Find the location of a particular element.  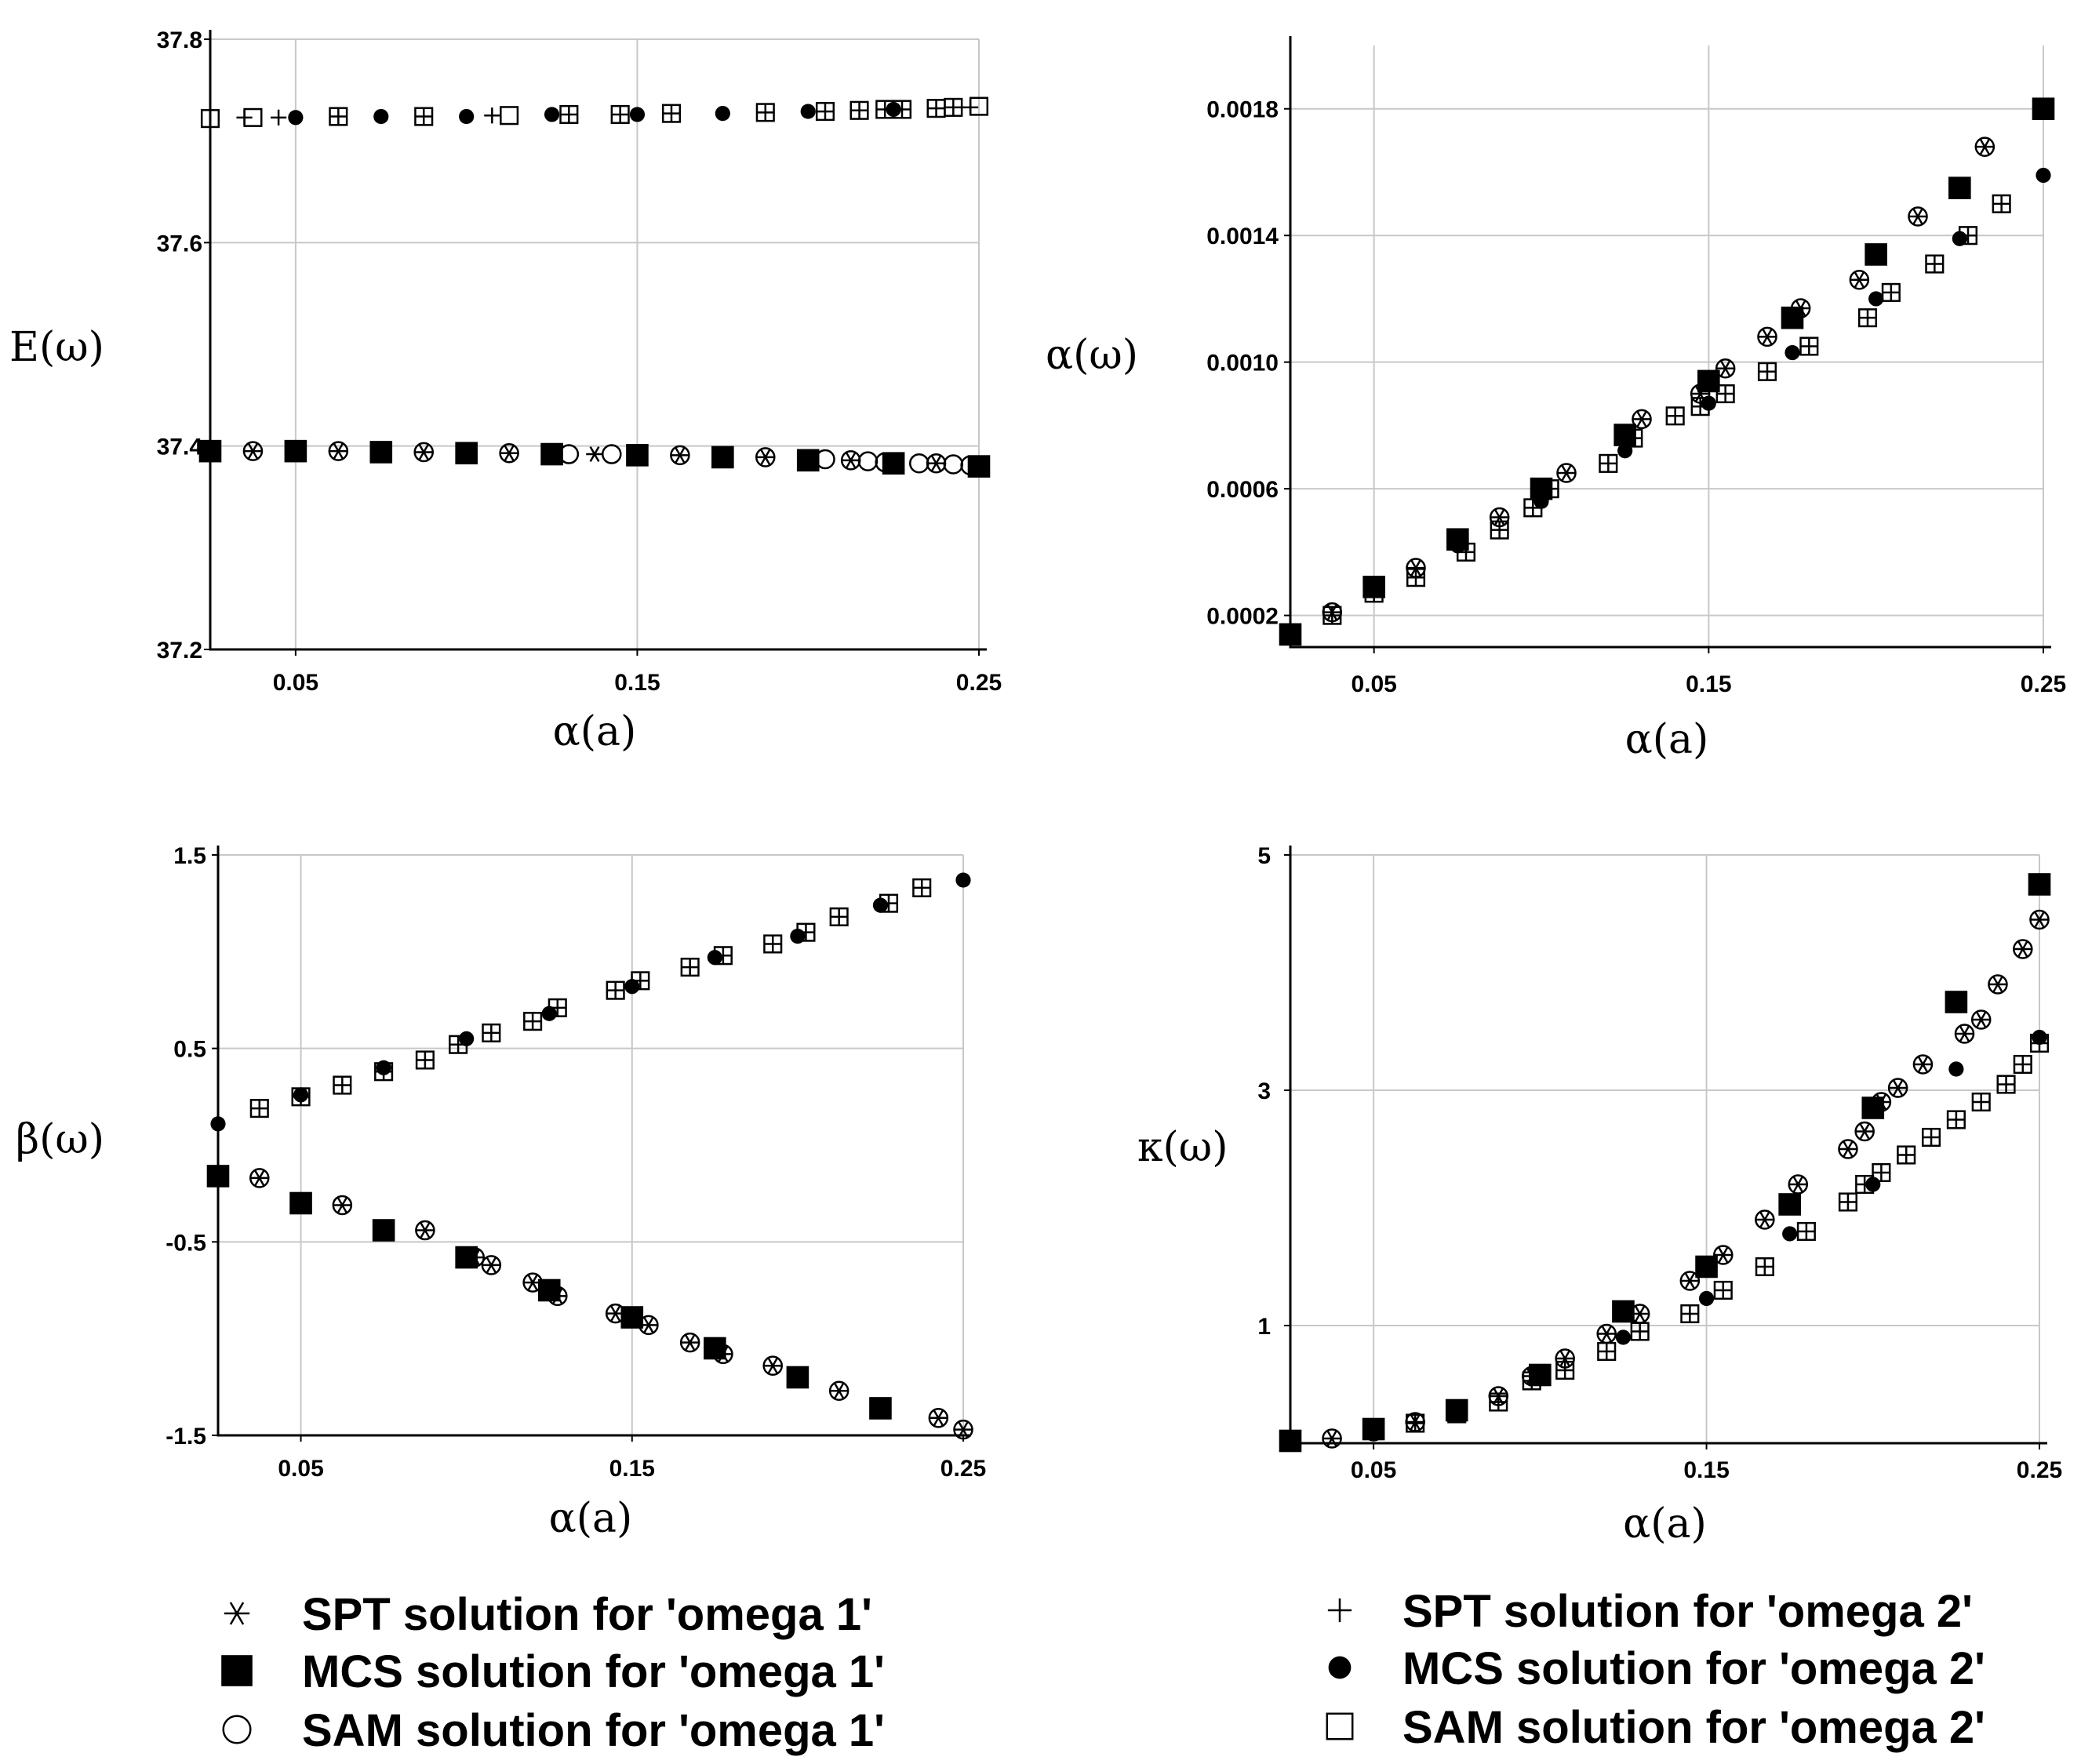

y-tick-label: 37.4 is located at coordinates (180, 448).